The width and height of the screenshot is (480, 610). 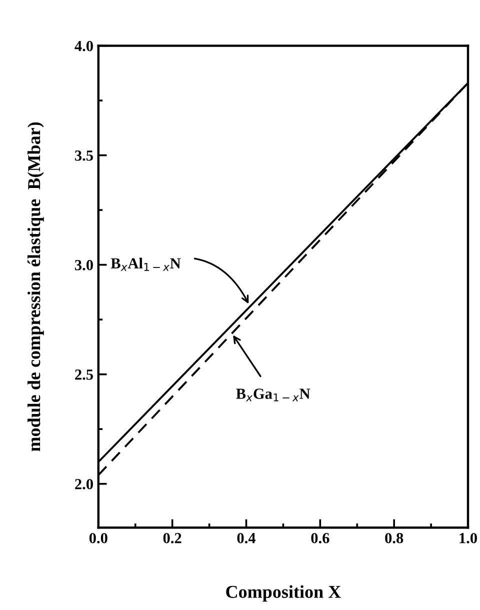 I want to click on y-tick-label: 2.5, so click(x=84, y=375).